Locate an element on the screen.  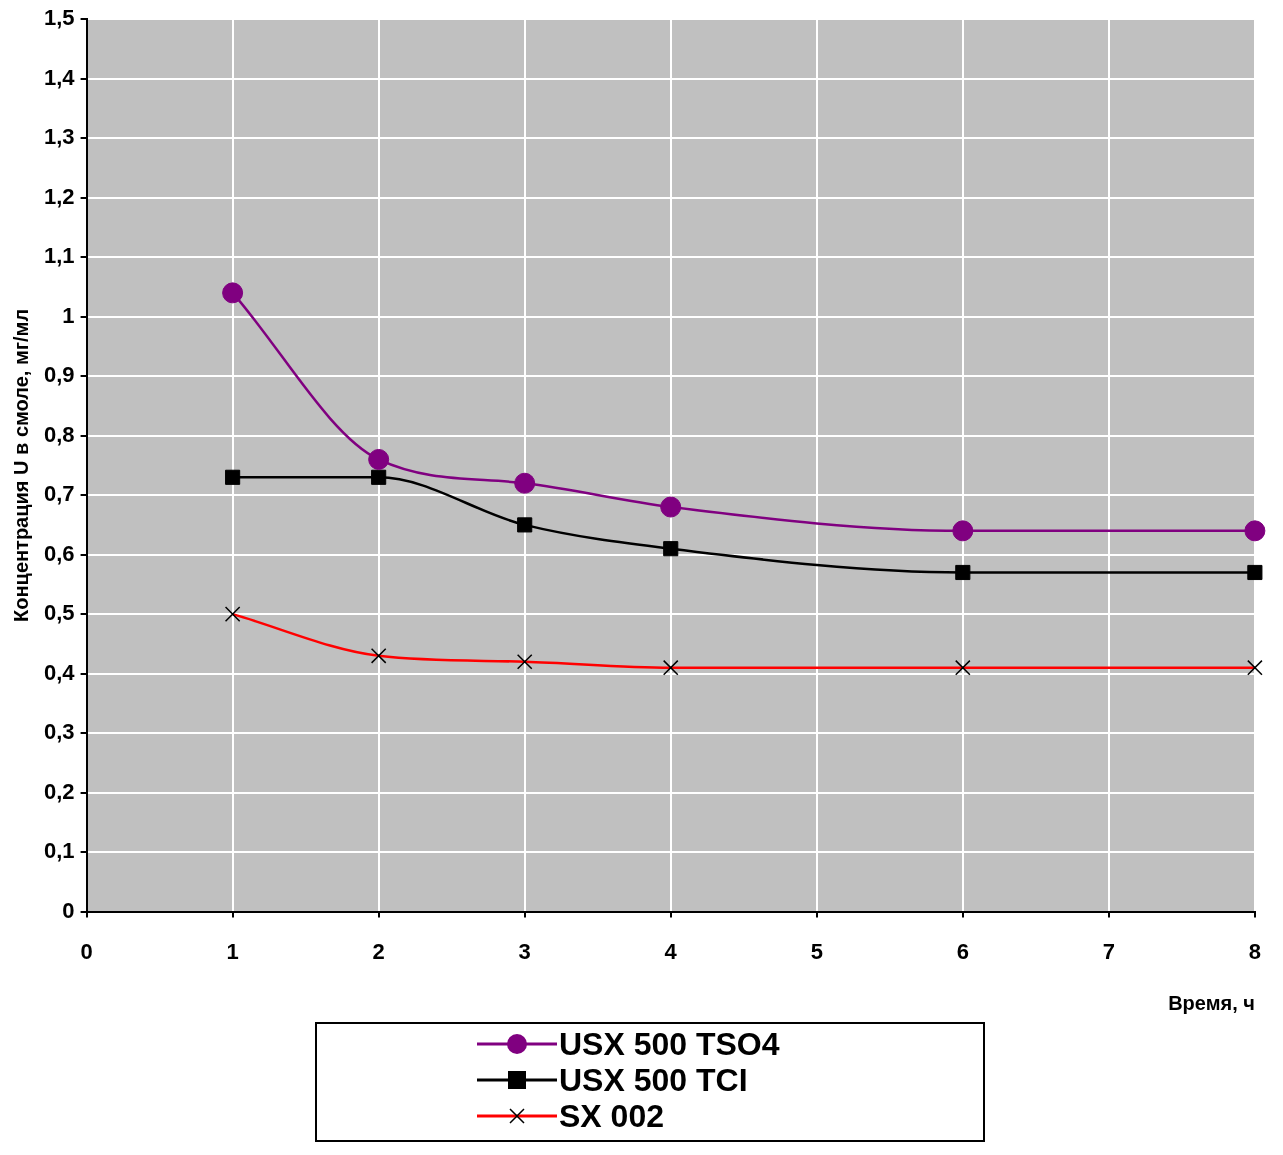
x-tick-label: 8 is located at coordinates (1255, 951).